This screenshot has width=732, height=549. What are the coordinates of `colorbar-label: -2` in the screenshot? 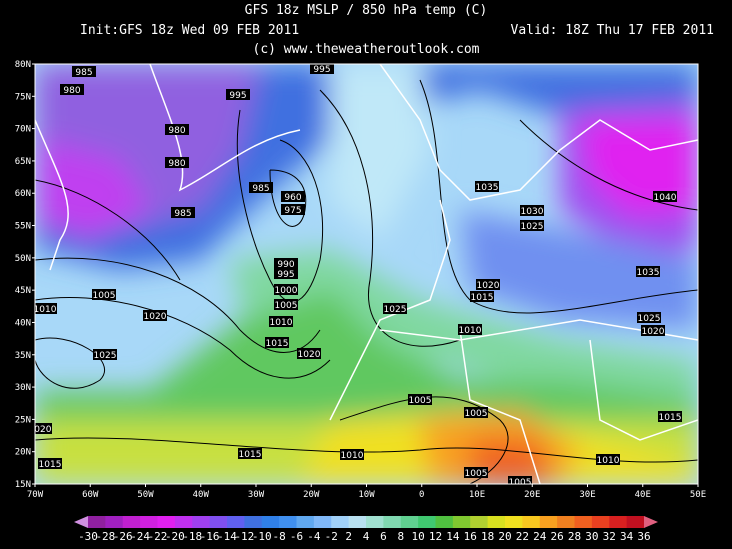 It's located at (331, 536).